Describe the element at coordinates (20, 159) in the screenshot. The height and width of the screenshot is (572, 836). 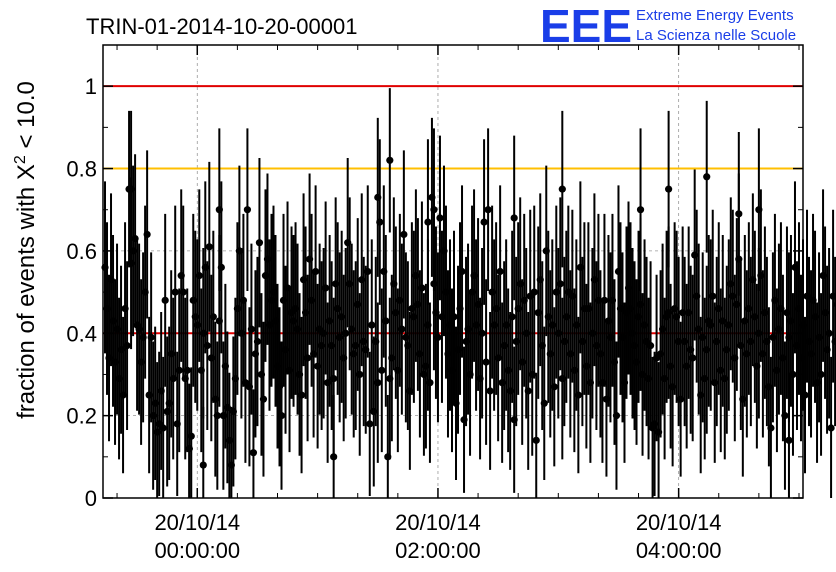
I see `y-axis-label-exponent: 2` at that location.